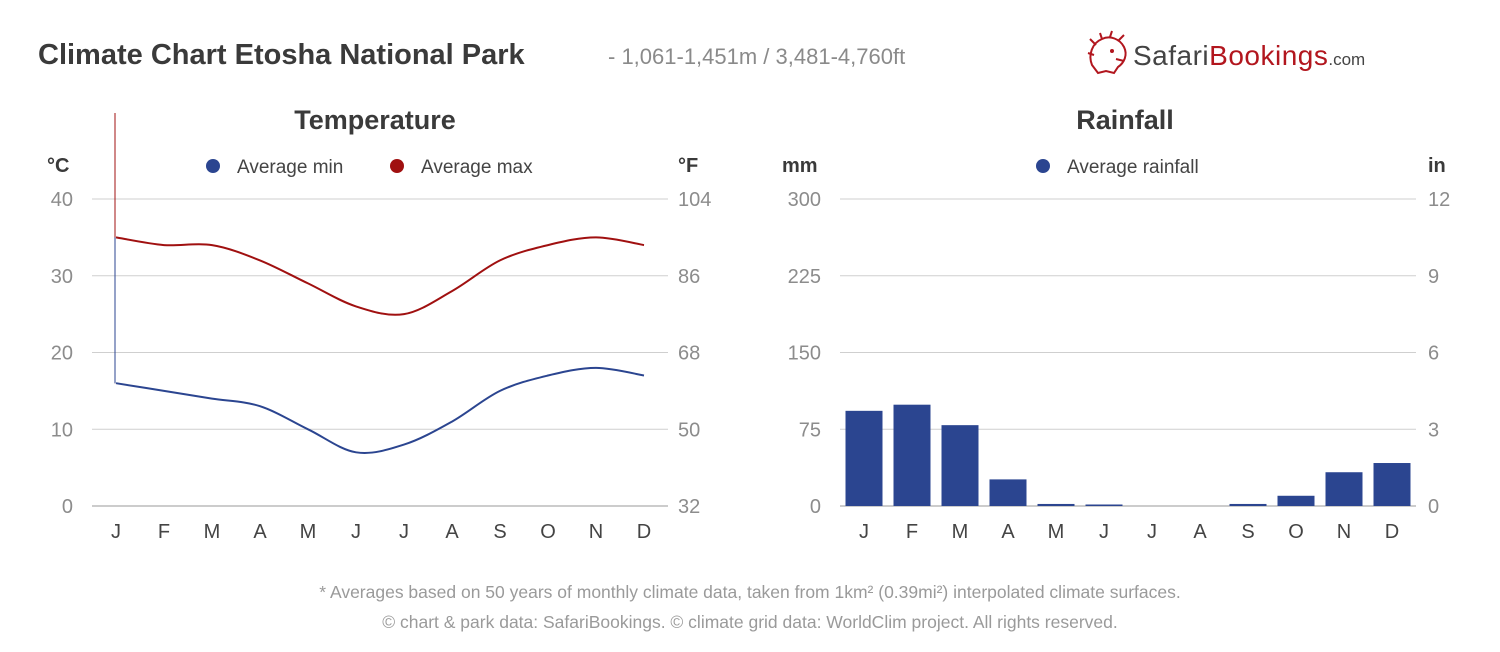 The height and width of the screenshot is (652, 1500). I want to click on temperature-ytick-right: 50, so click(689, 430).